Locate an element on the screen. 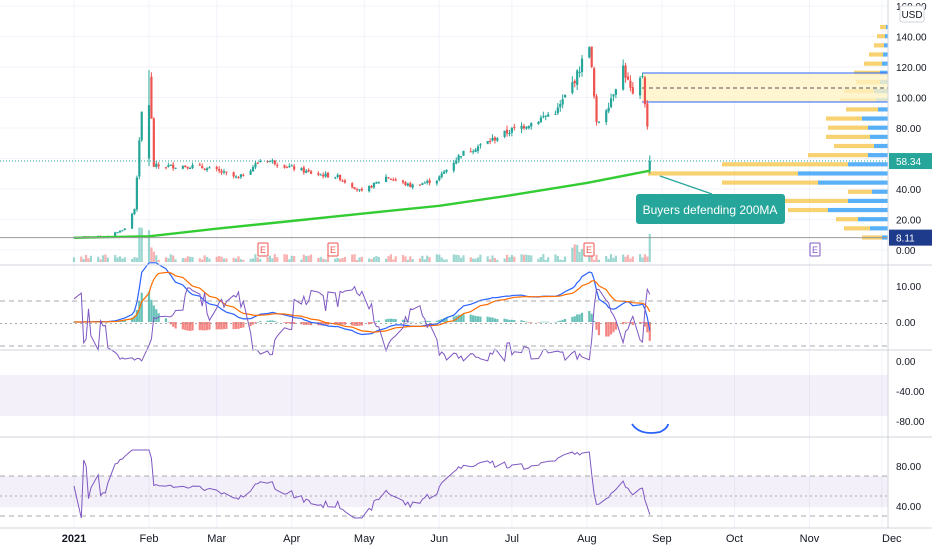  price-reference-lines is located at coordinates (444, 199).